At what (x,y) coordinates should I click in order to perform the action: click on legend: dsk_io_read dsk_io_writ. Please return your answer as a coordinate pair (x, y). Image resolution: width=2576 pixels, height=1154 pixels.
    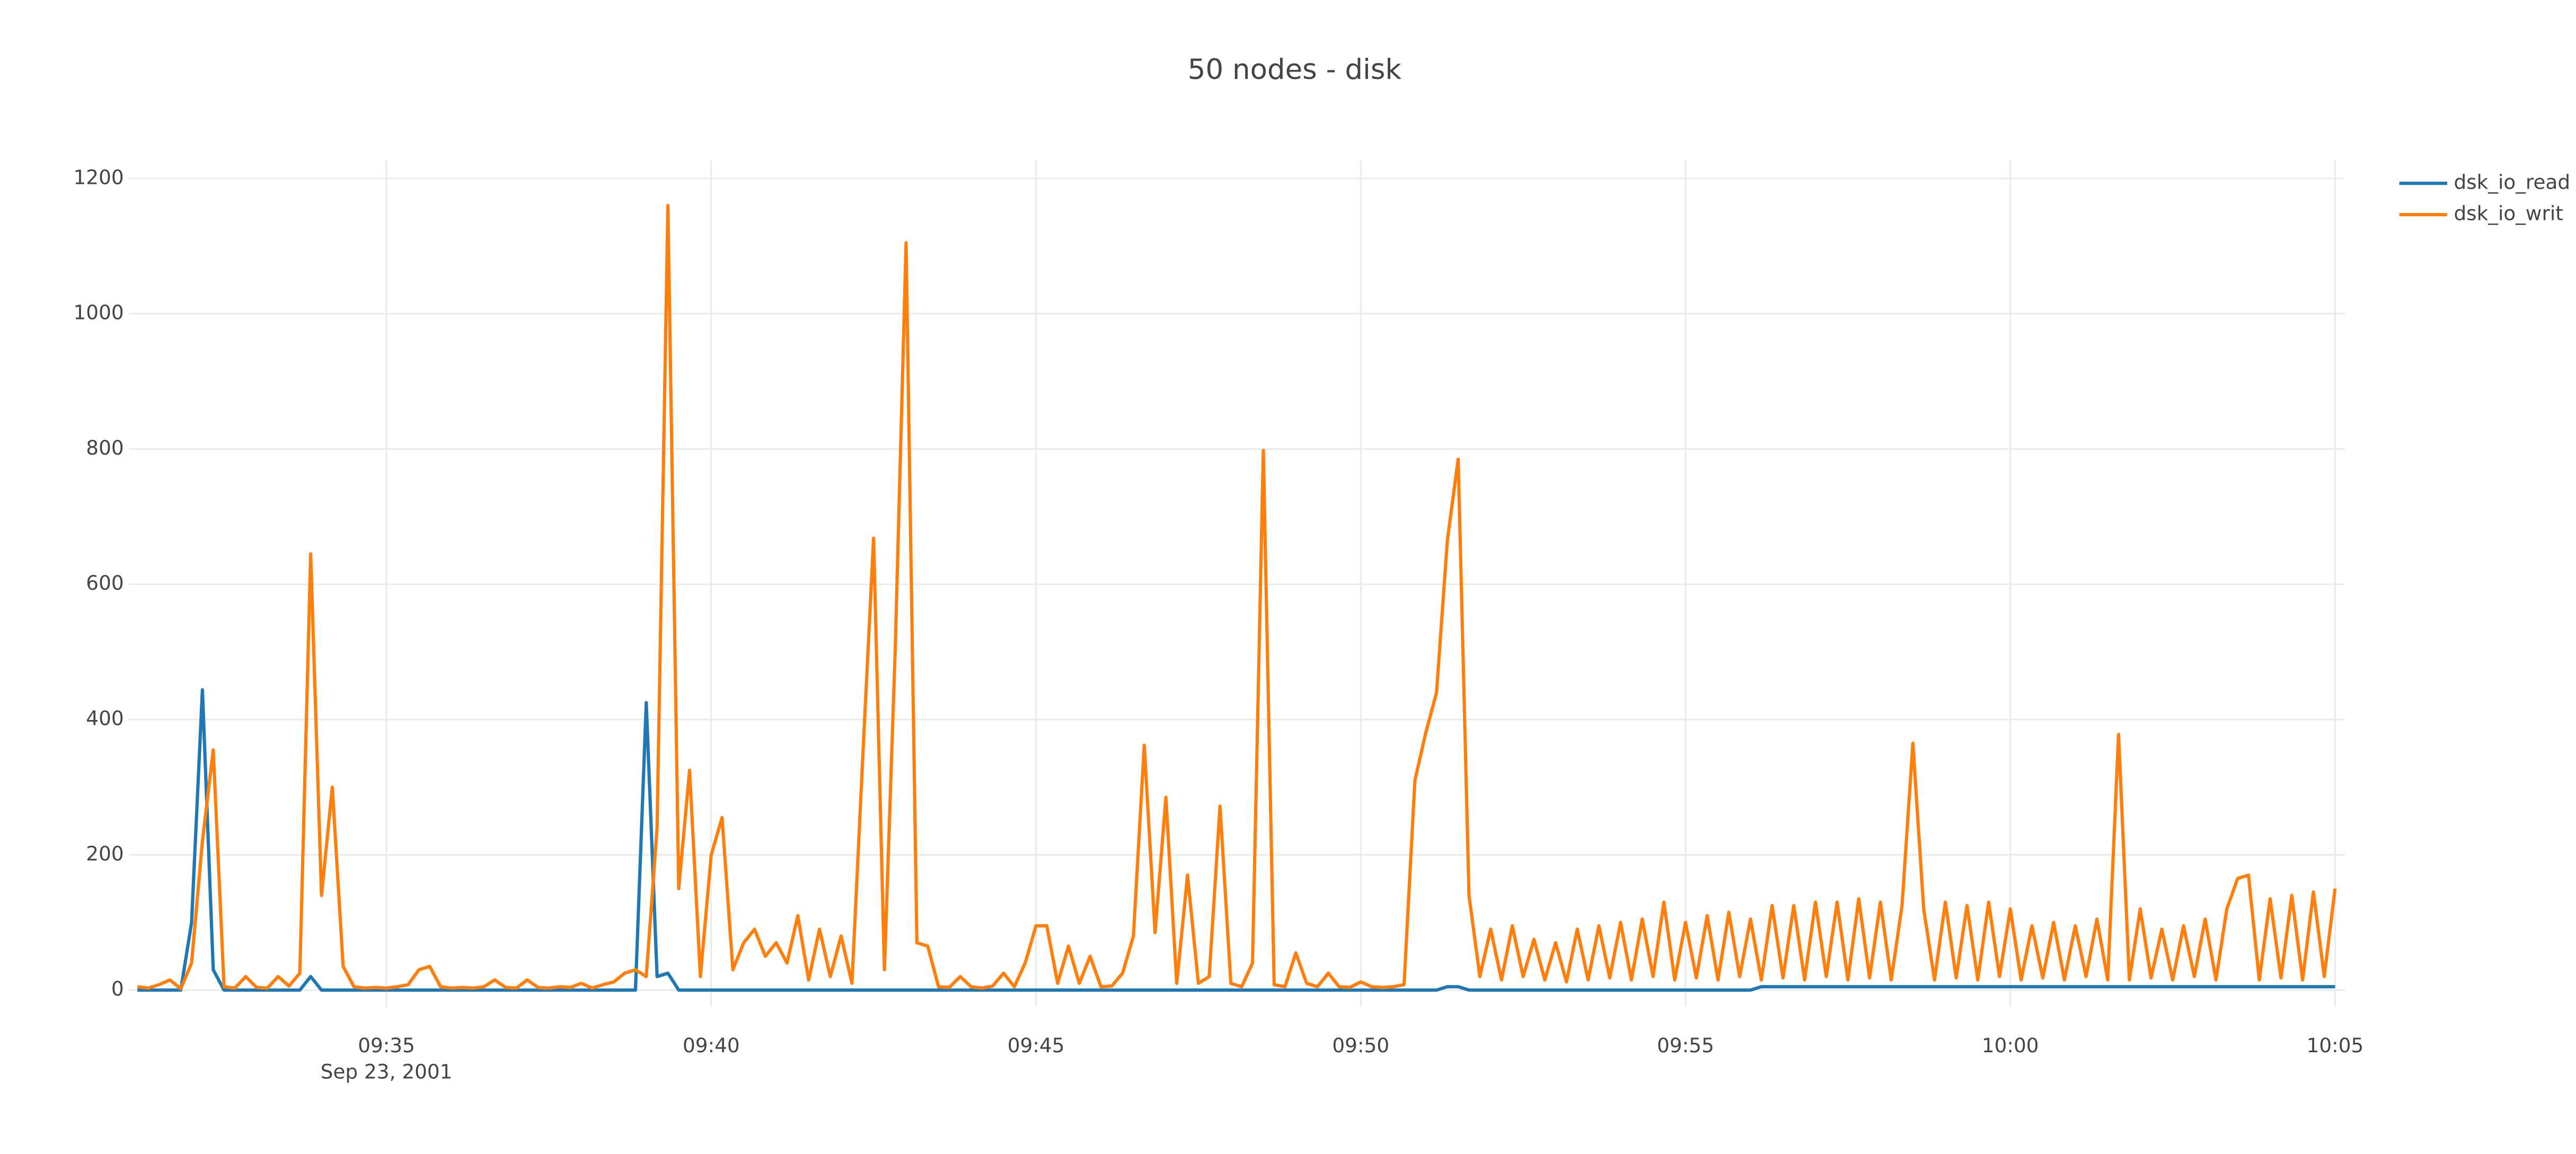
    Looking at the image, I should click on (2484, 197).